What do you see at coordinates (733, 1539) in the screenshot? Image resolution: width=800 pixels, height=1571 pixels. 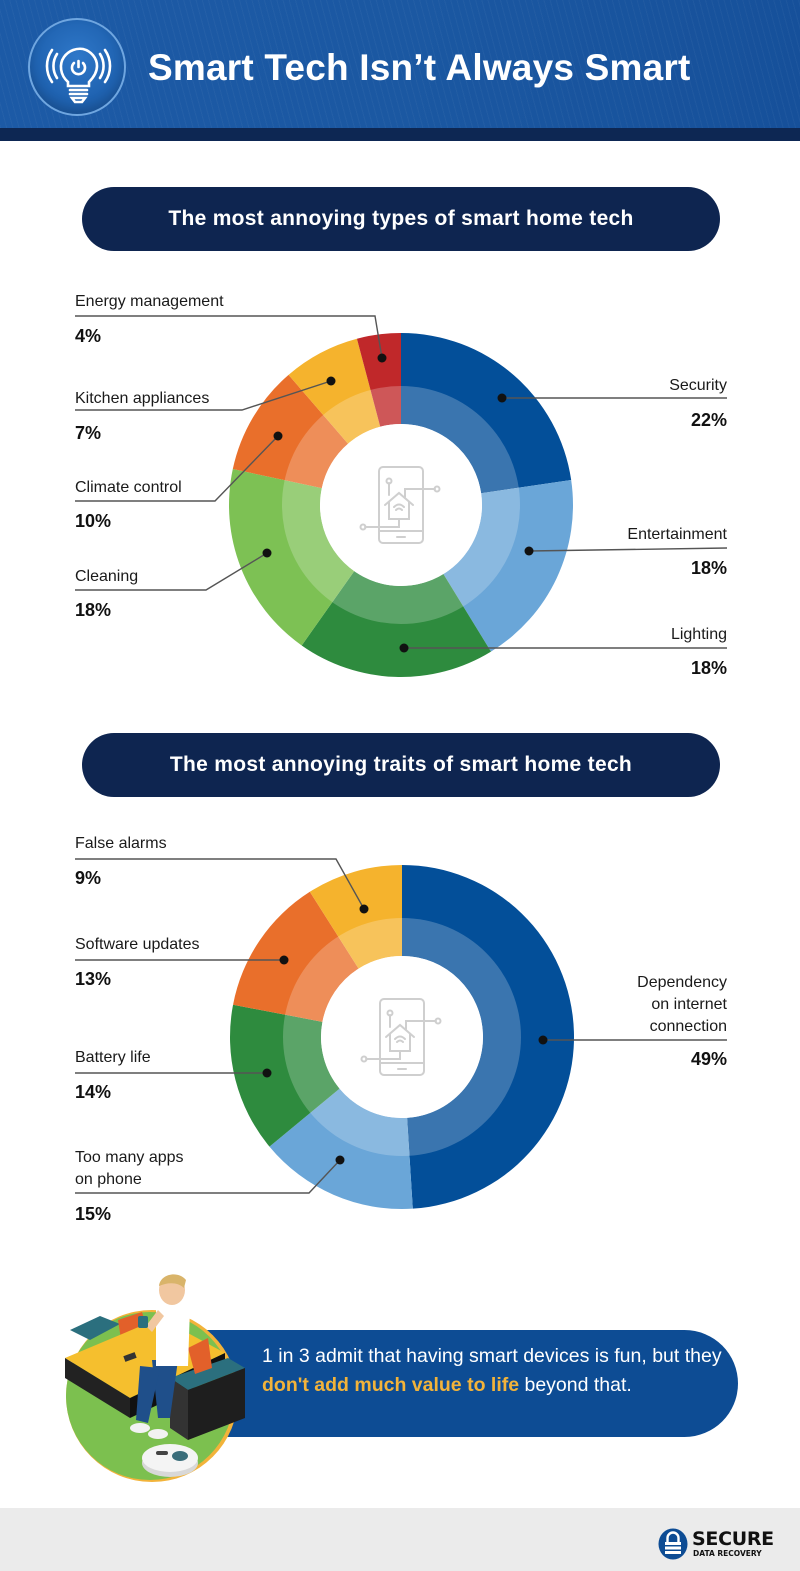 I see `brand-name: SECURE` at bounding box center [733, 1539].